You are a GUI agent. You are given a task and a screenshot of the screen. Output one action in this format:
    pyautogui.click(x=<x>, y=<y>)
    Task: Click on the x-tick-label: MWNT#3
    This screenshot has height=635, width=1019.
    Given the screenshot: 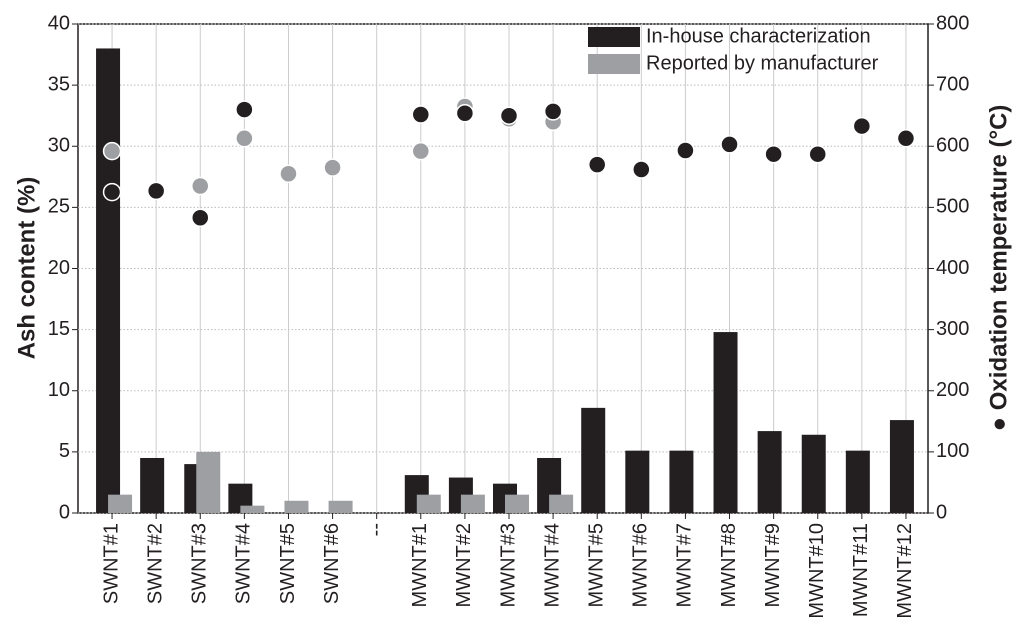 What is the action you would take?
    pyautogui.click(x=508, y=565)
    